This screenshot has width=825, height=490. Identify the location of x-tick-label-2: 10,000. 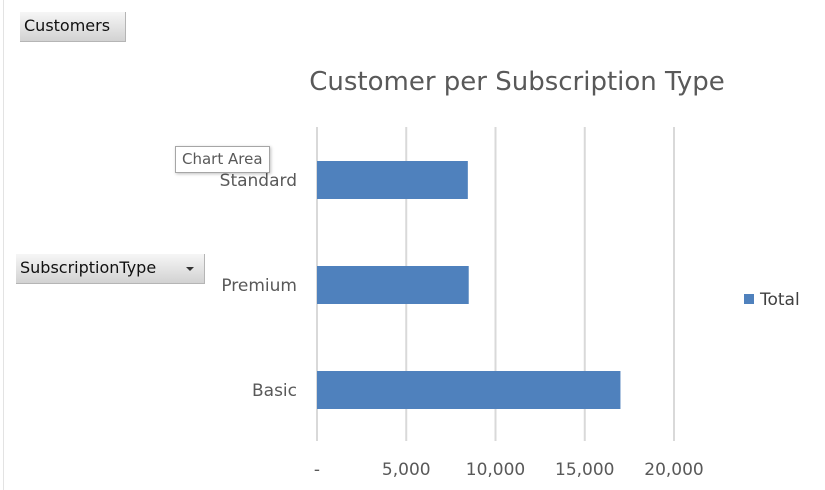
(495, 470).